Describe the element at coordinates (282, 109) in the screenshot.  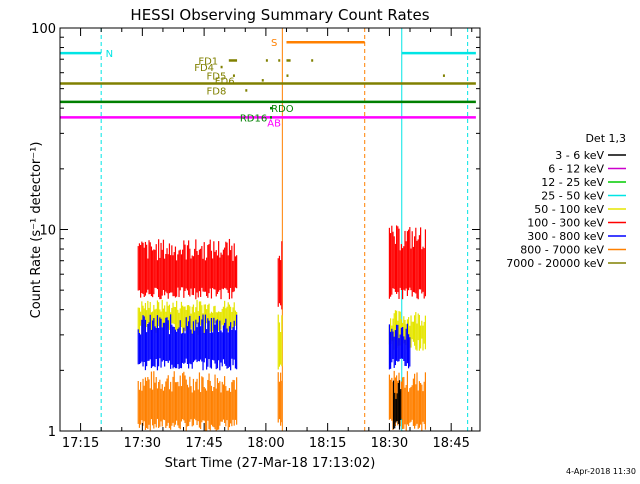
I see `flag-label-rdo: RDO` at that location.